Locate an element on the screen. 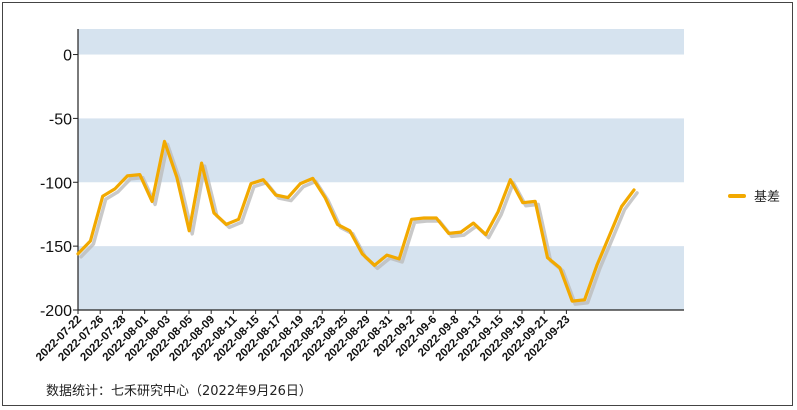 The width and height of the screenshot is (797, 410). y-tick-label: -50 is located at coordinates (60, 119).